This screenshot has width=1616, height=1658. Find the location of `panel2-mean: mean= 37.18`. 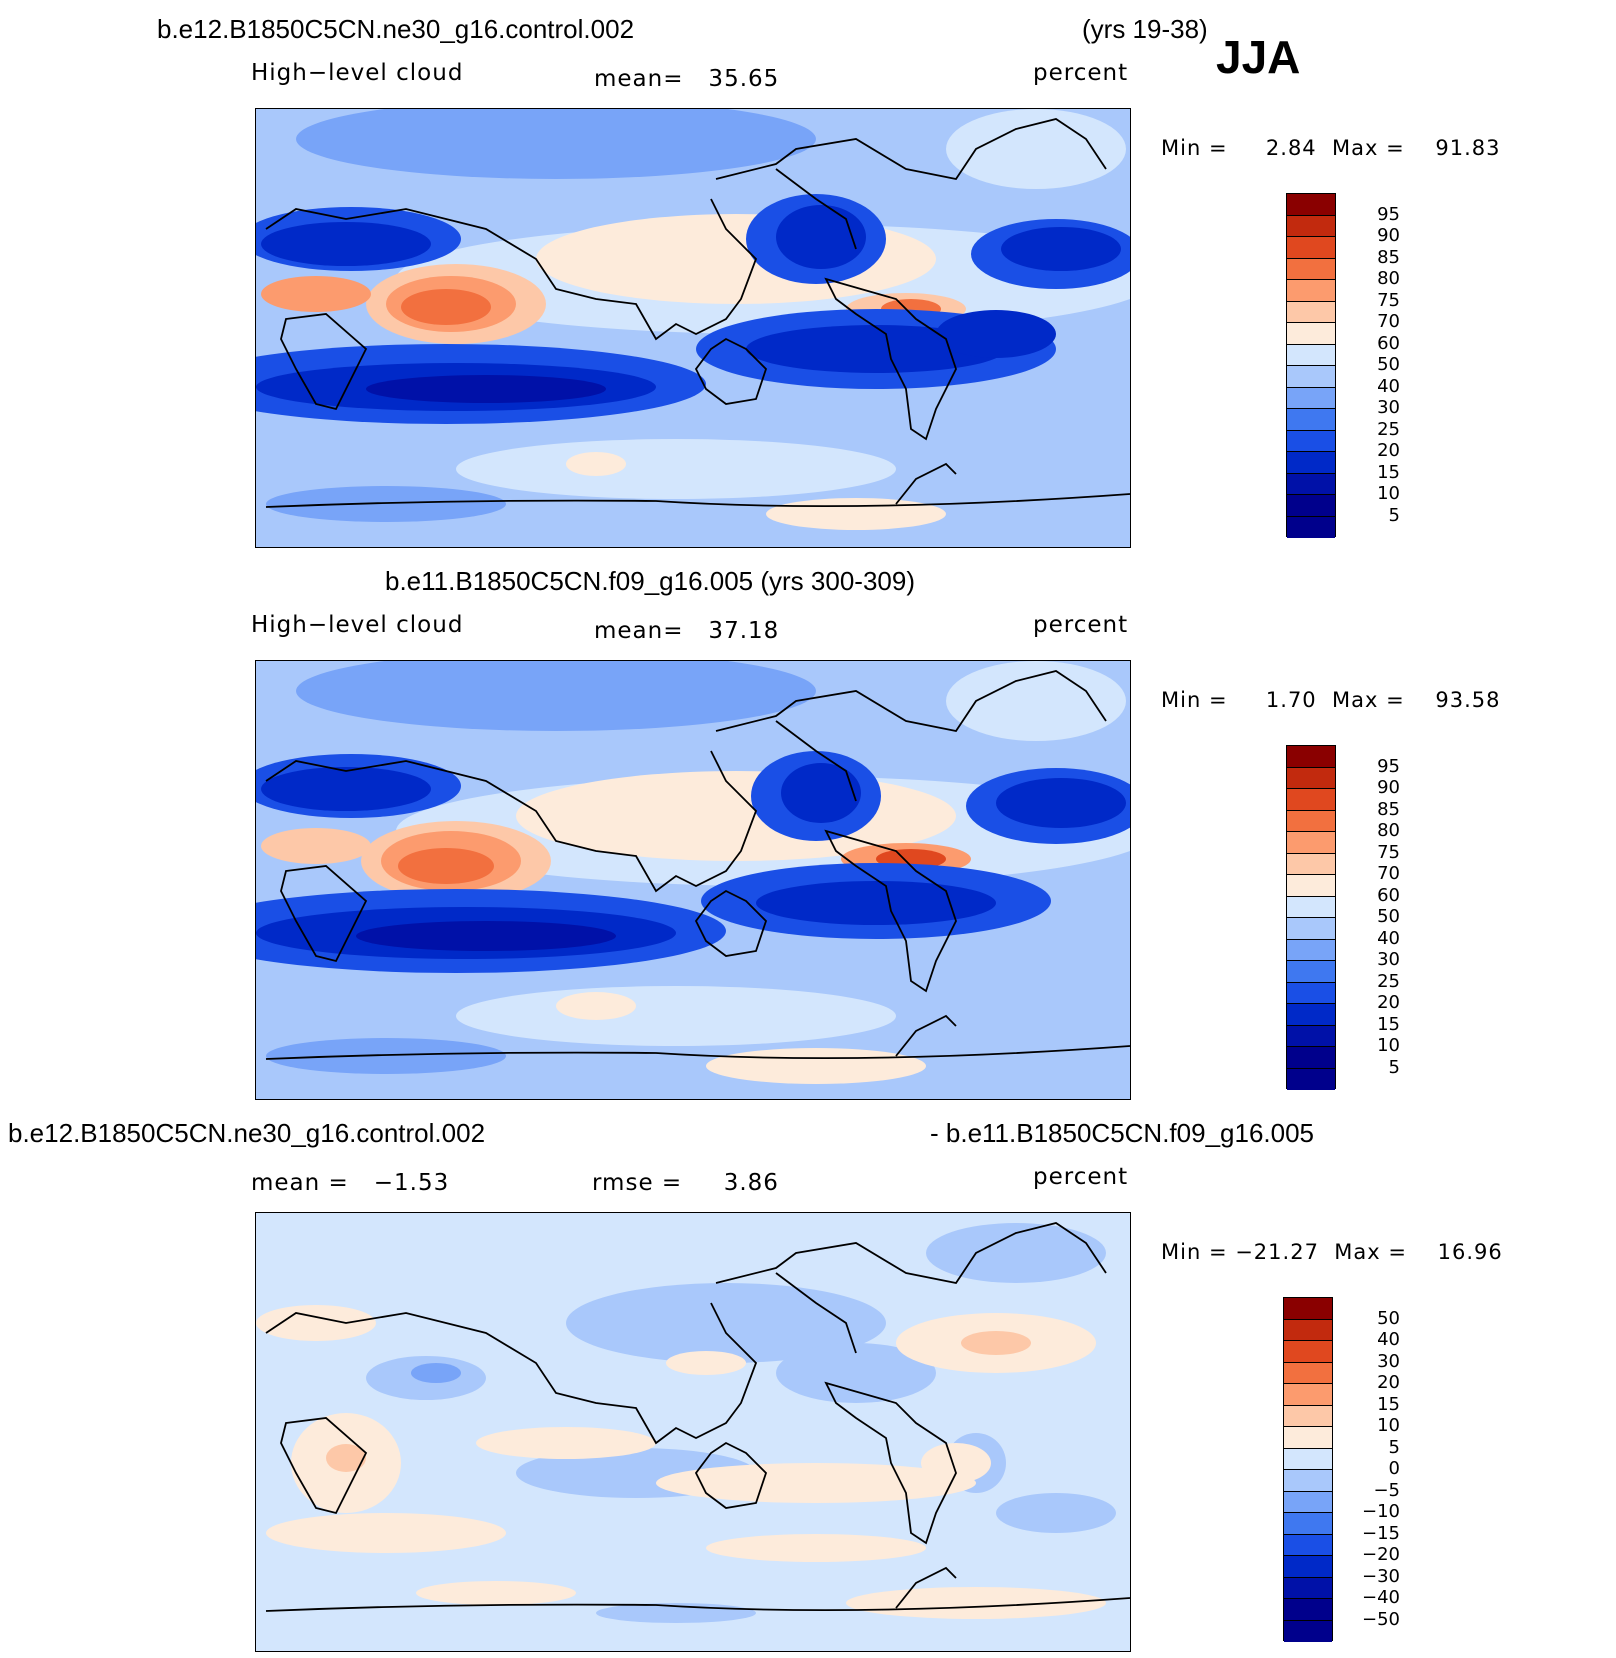

panel2-mean: mean= 37.18 is located at coordinates (687, 631).